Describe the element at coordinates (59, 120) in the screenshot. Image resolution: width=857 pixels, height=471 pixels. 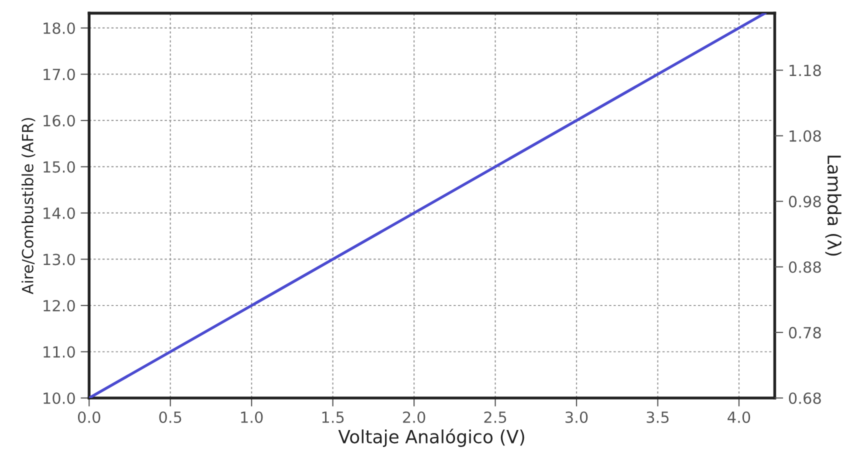
I see `y-tick-label: 16.0` at that location.